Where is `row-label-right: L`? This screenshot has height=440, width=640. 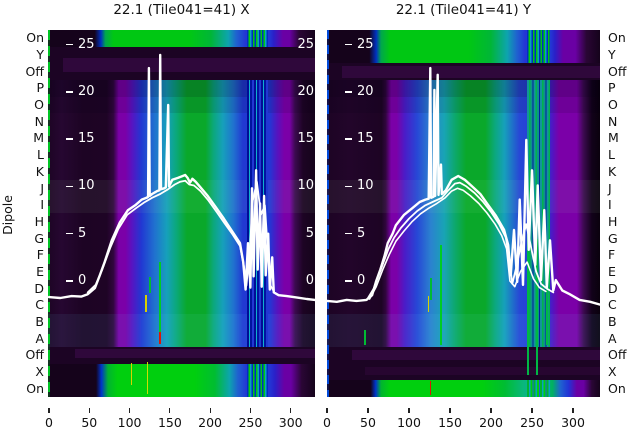
row-label-right: L is located at coordinates (611, 155).